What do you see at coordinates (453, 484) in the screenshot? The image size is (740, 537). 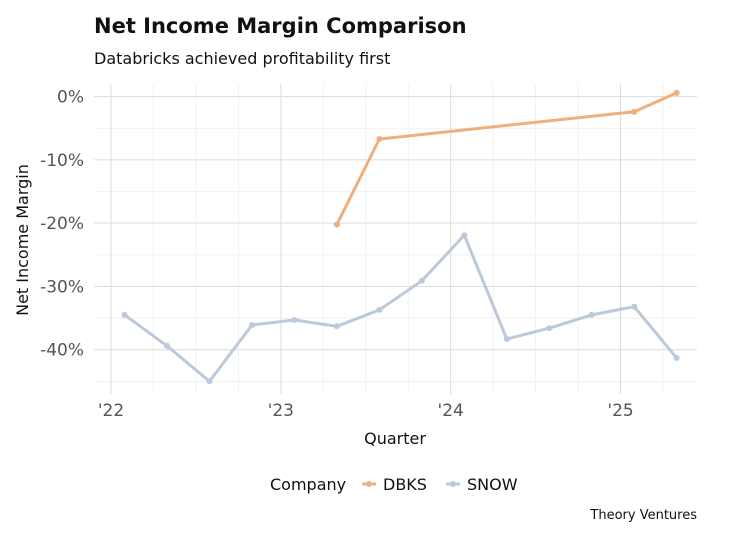 I see `legend-swatch-point-snow` at bounding box center [453, 484].